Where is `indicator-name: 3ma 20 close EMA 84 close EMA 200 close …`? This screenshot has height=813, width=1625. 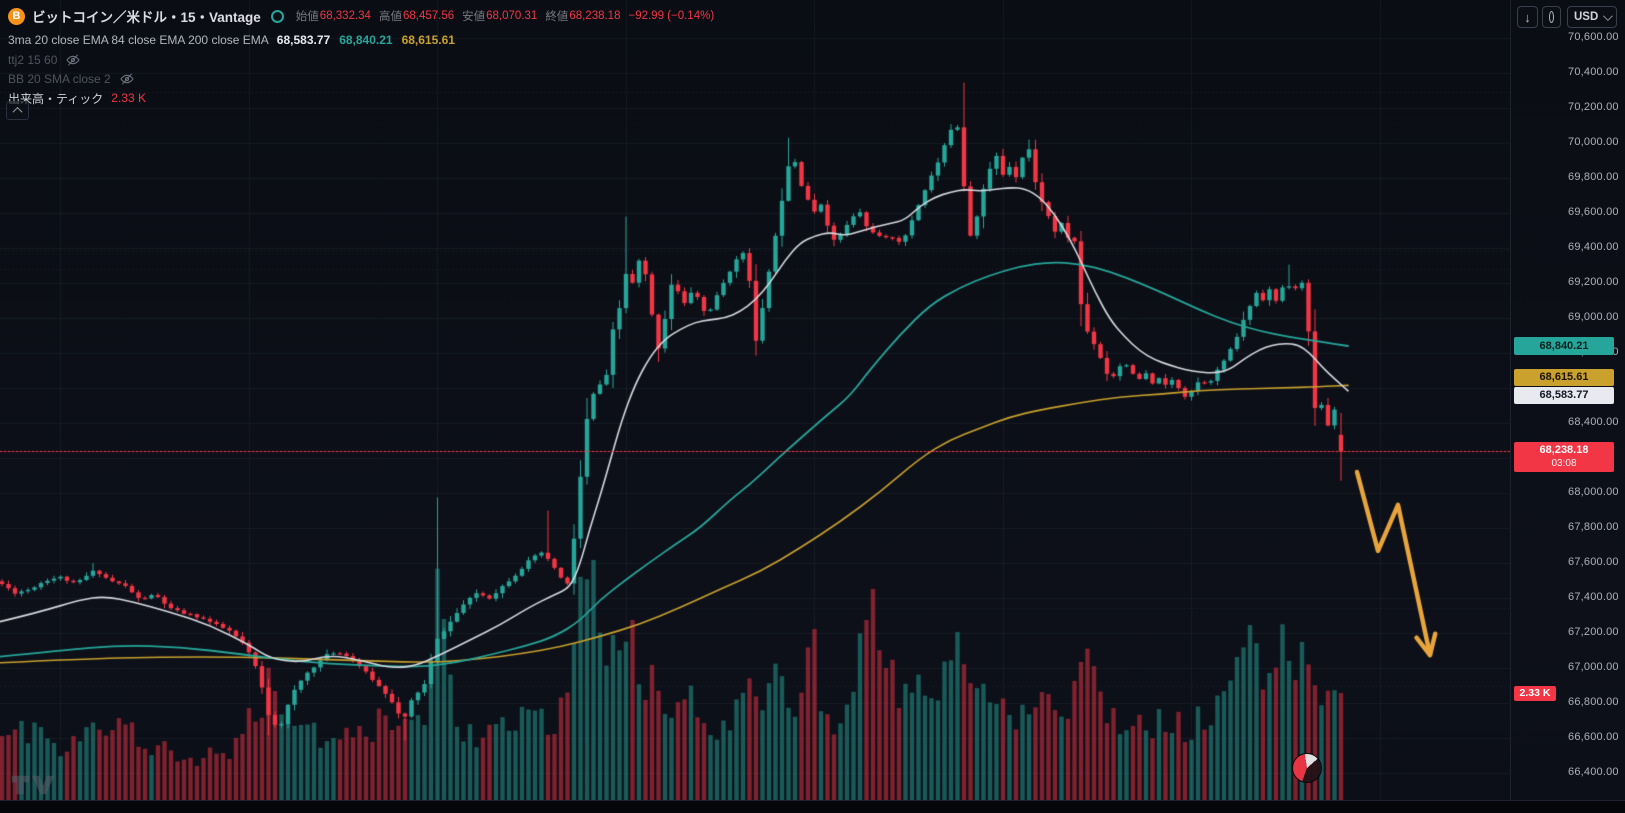
indicator-name: 3ma 20 close EMA 84 close EMA 200 close … is located at coordinates (138, 40).